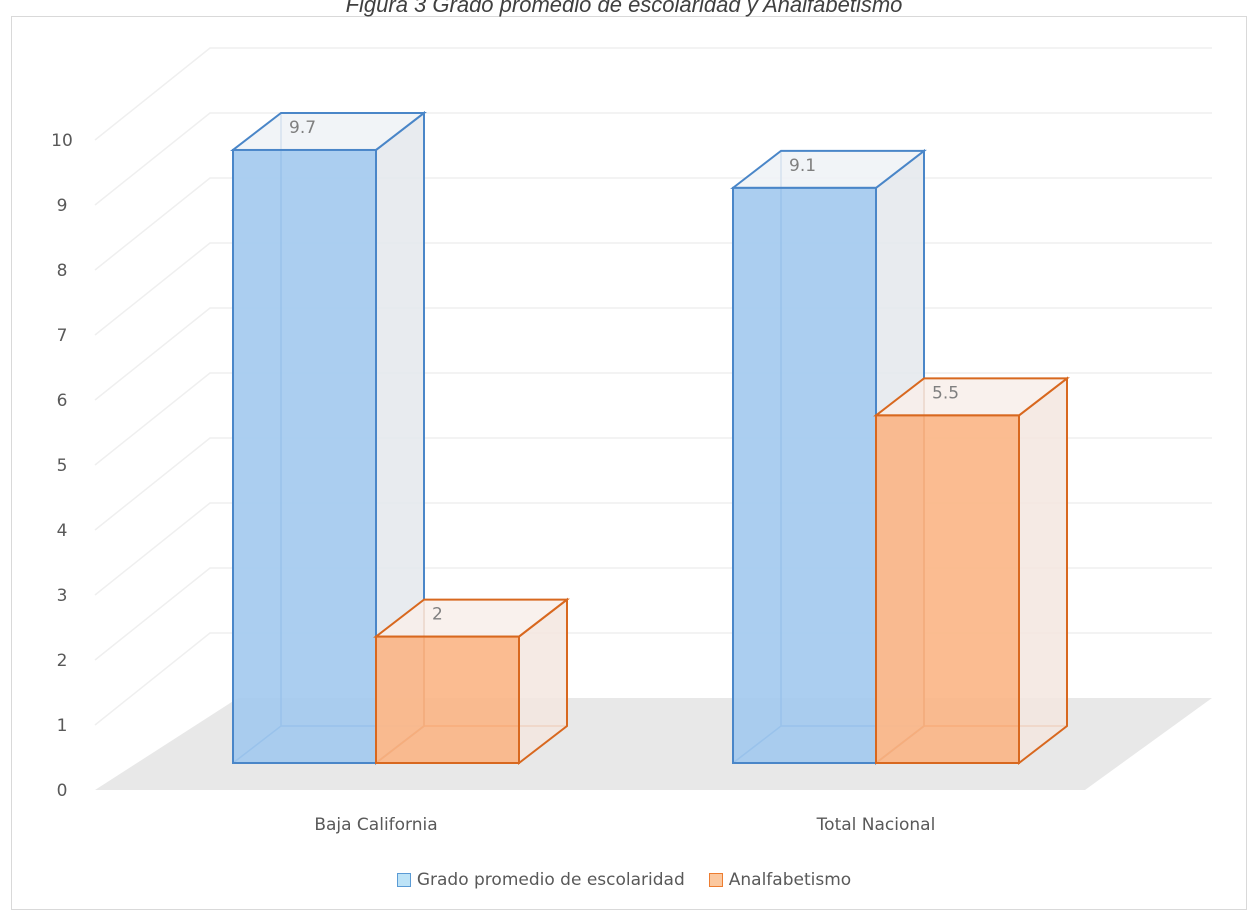 The width and height of the screenshot is (1248, 911). Describe the element at coordinates (945, 393) in the screenshot. I see `data-label-1-1: 5.5` at that location.